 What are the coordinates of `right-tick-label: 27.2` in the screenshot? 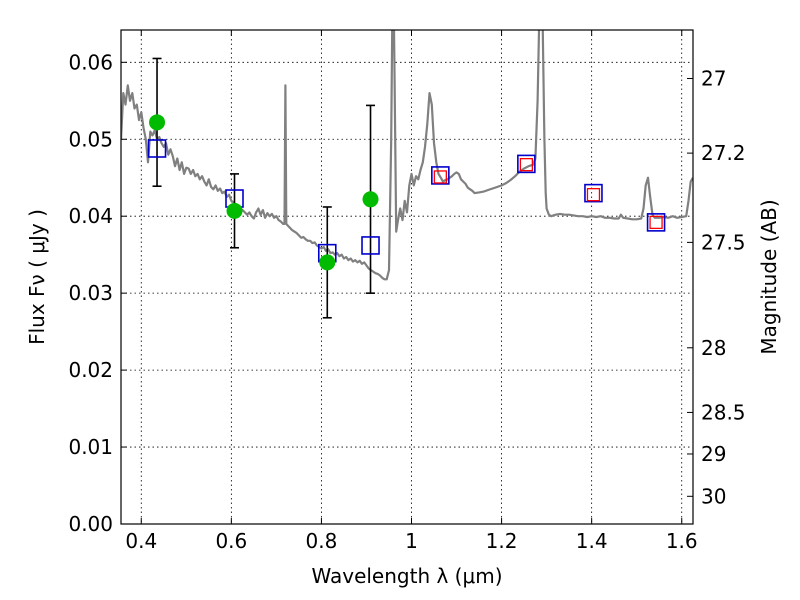 It's located at (723, 153).